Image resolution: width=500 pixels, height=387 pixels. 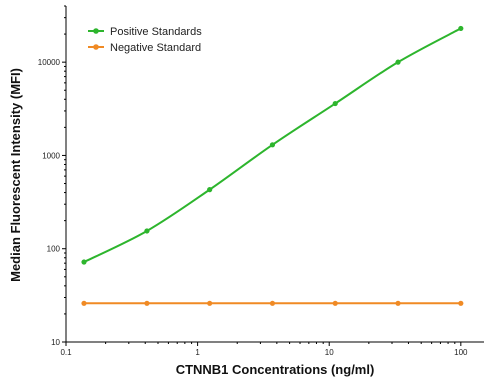 I want to click on x-tick-label: 0.1, so click(x=66, y=352).